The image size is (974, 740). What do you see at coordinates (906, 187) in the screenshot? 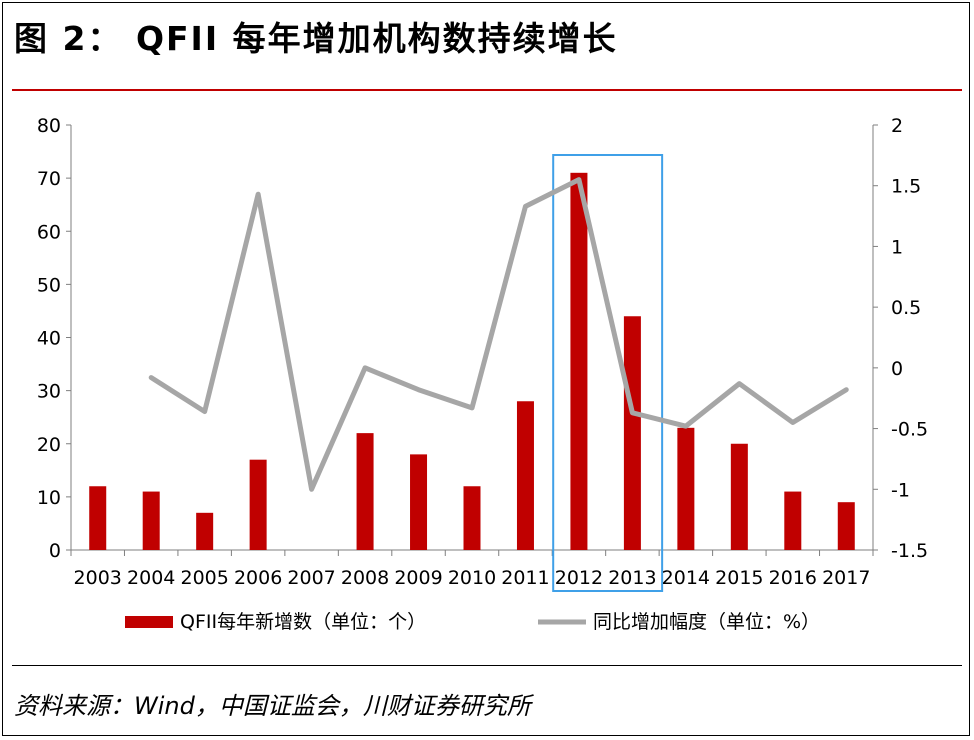
I see `right-tick-label: 1.5` at bounding box center [906, 187].